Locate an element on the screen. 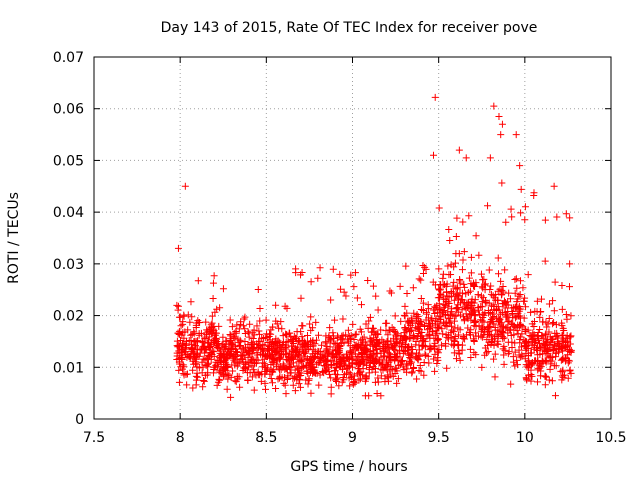 This screenshot has height=480, width=640. y-tick-label: 0 is located at coordinates (79, 420).